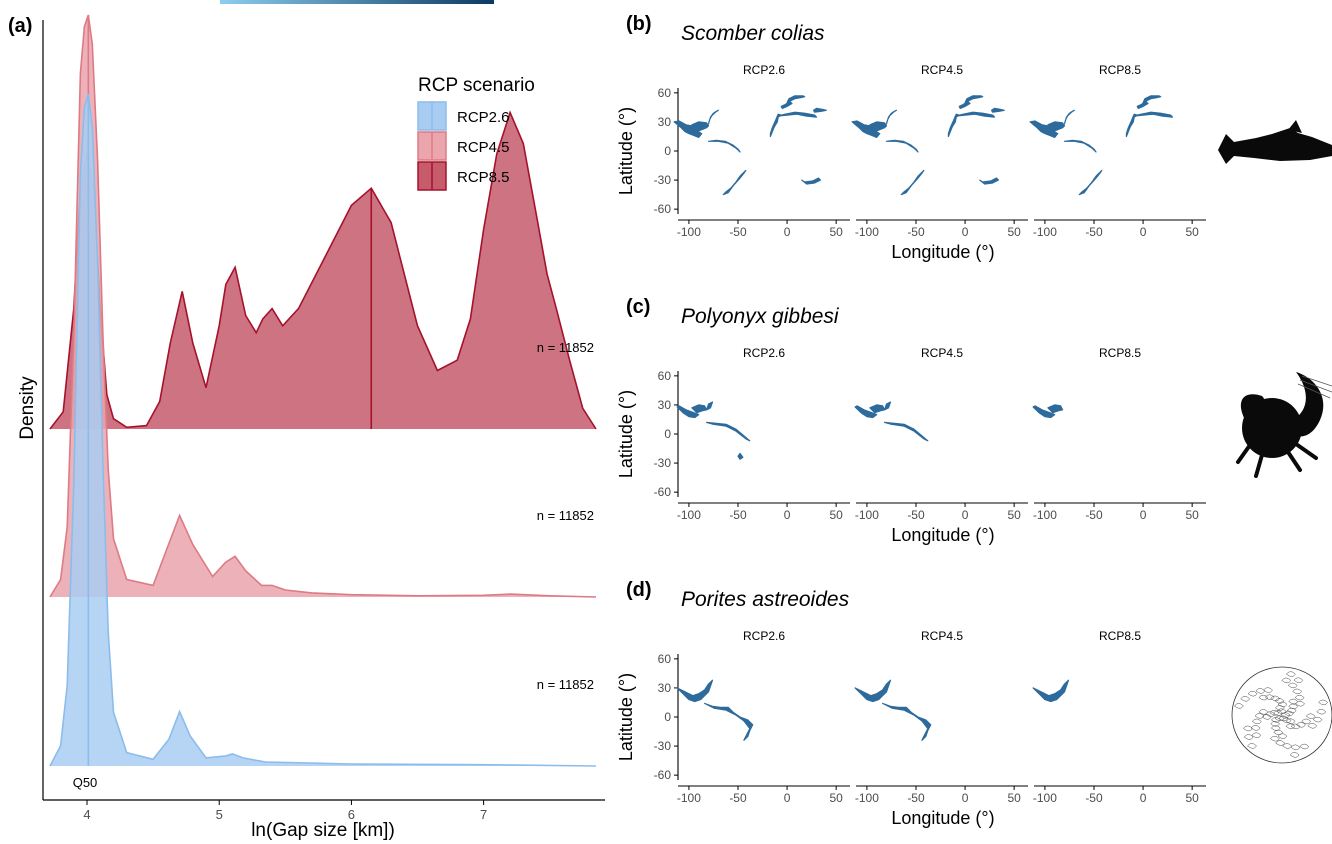  I want to click on coral-drawing, so click(1281, 715).